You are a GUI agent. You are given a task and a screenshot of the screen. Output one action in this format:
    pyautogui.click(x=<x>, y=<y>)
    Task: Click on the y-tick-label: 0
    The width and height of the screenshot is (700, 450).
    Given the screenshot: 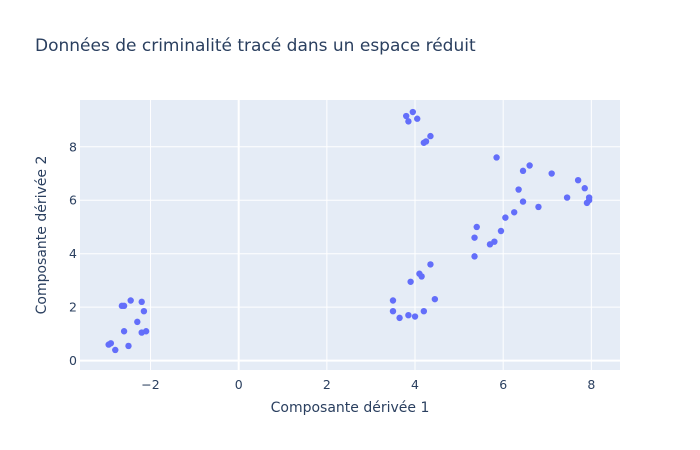 What is the action you would take?
    pyautogui.click(x=73, y=360)
    